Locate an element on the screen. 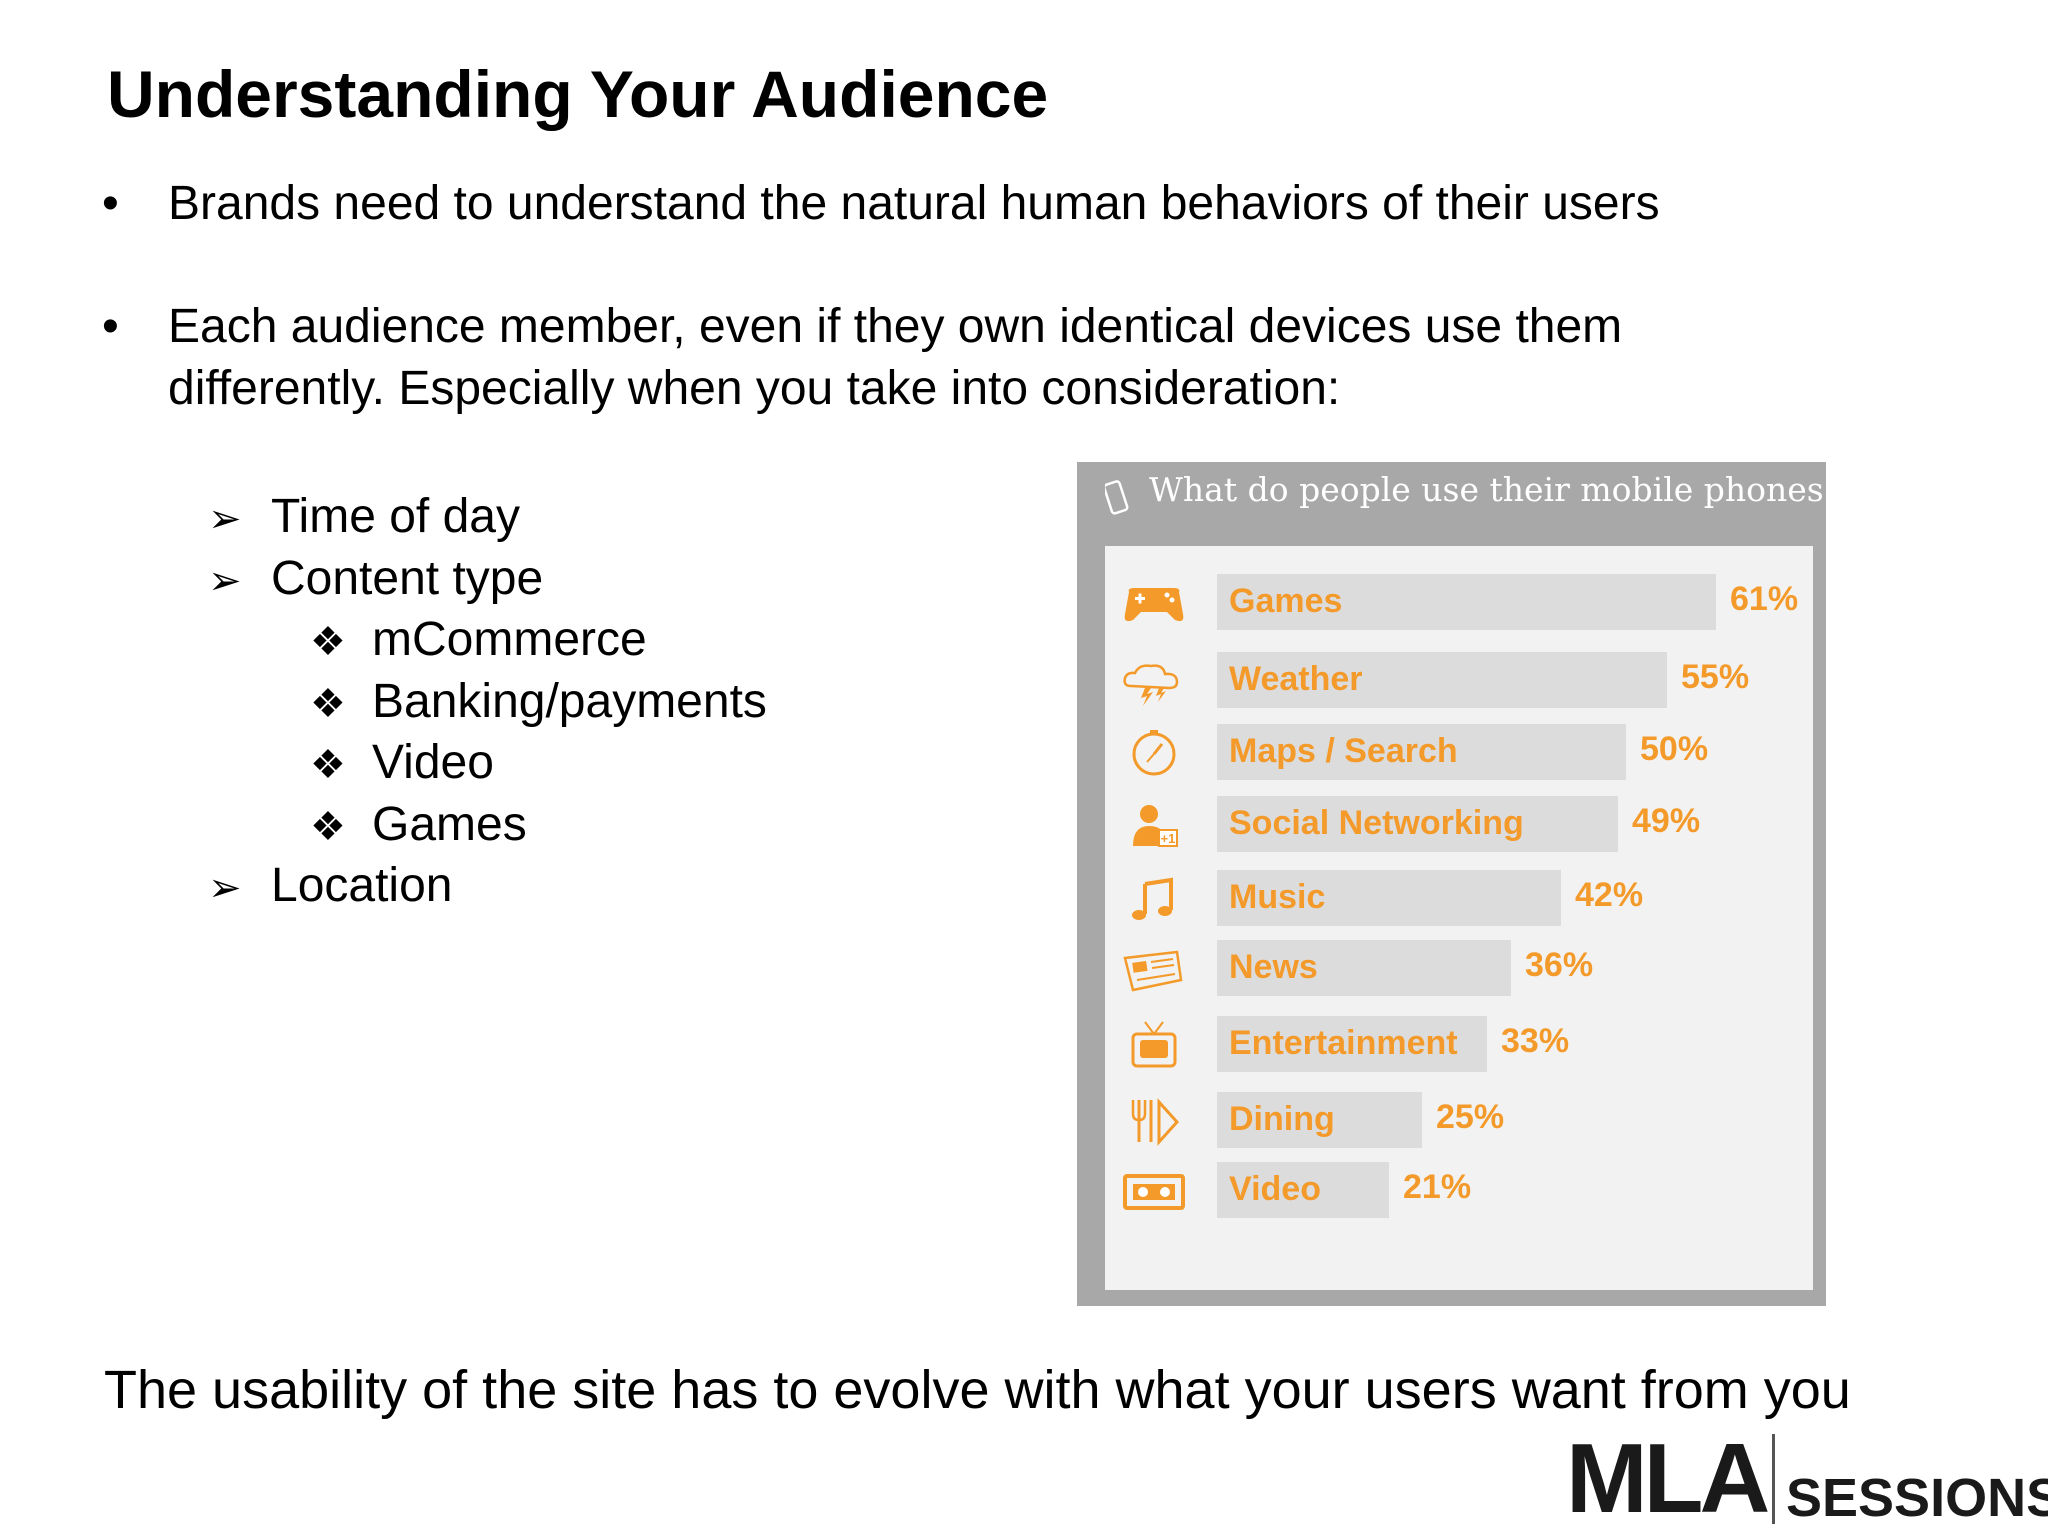 The image size is (2048, 1536). newspaper-icon is located at coordinates (1153, 971).